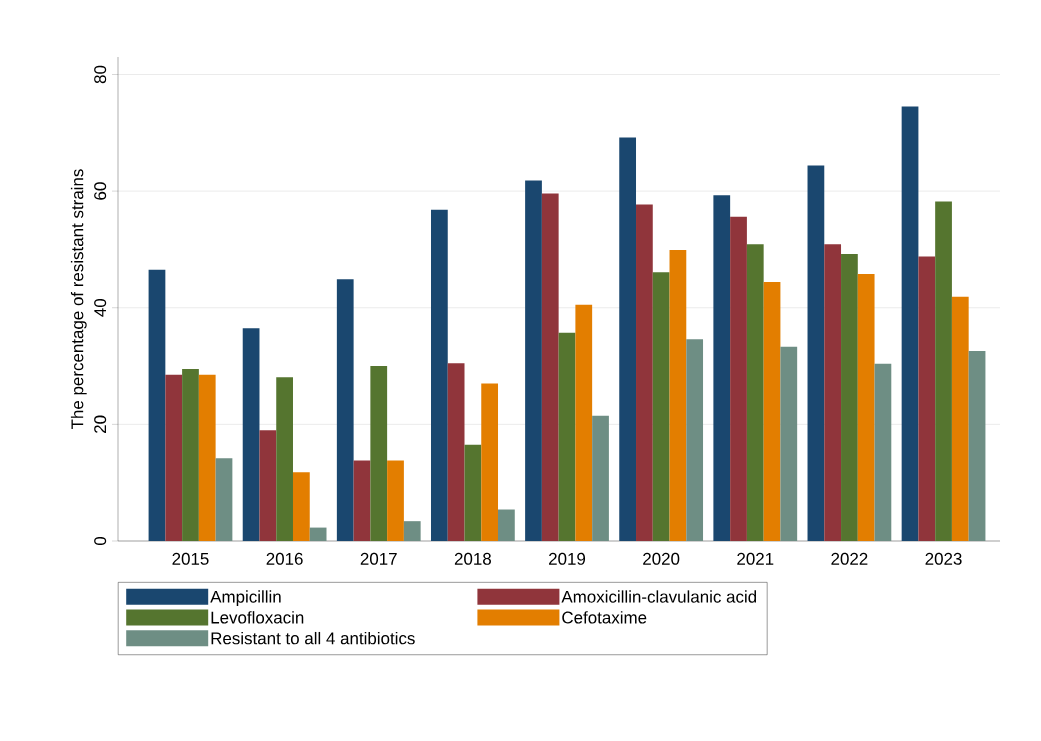 Image resolution: width=1041 pixels, height=741 pixels. What do you see at coordinates (313, 638) in the screenshot?
I see `legend-label: Resistant to all 4 antibiotics` at bounding box center [313, 638].